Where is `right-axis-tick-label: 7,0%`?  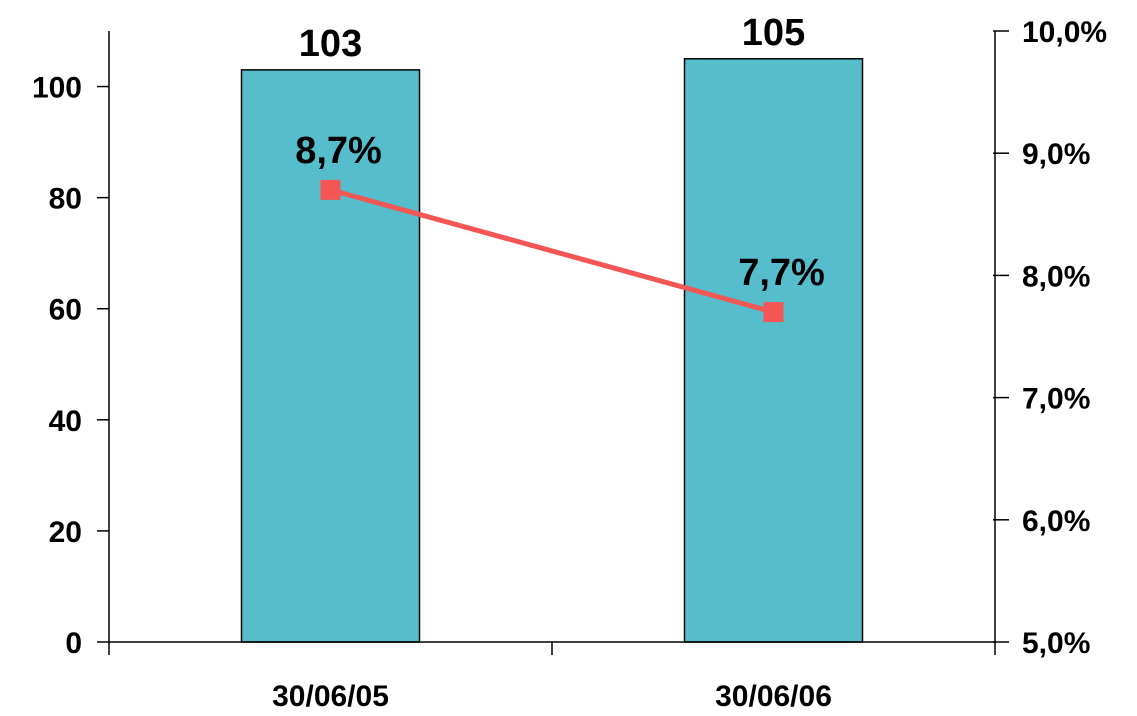 right-axis-tick-label: 7,0% is located at coordinates (1056, 399).